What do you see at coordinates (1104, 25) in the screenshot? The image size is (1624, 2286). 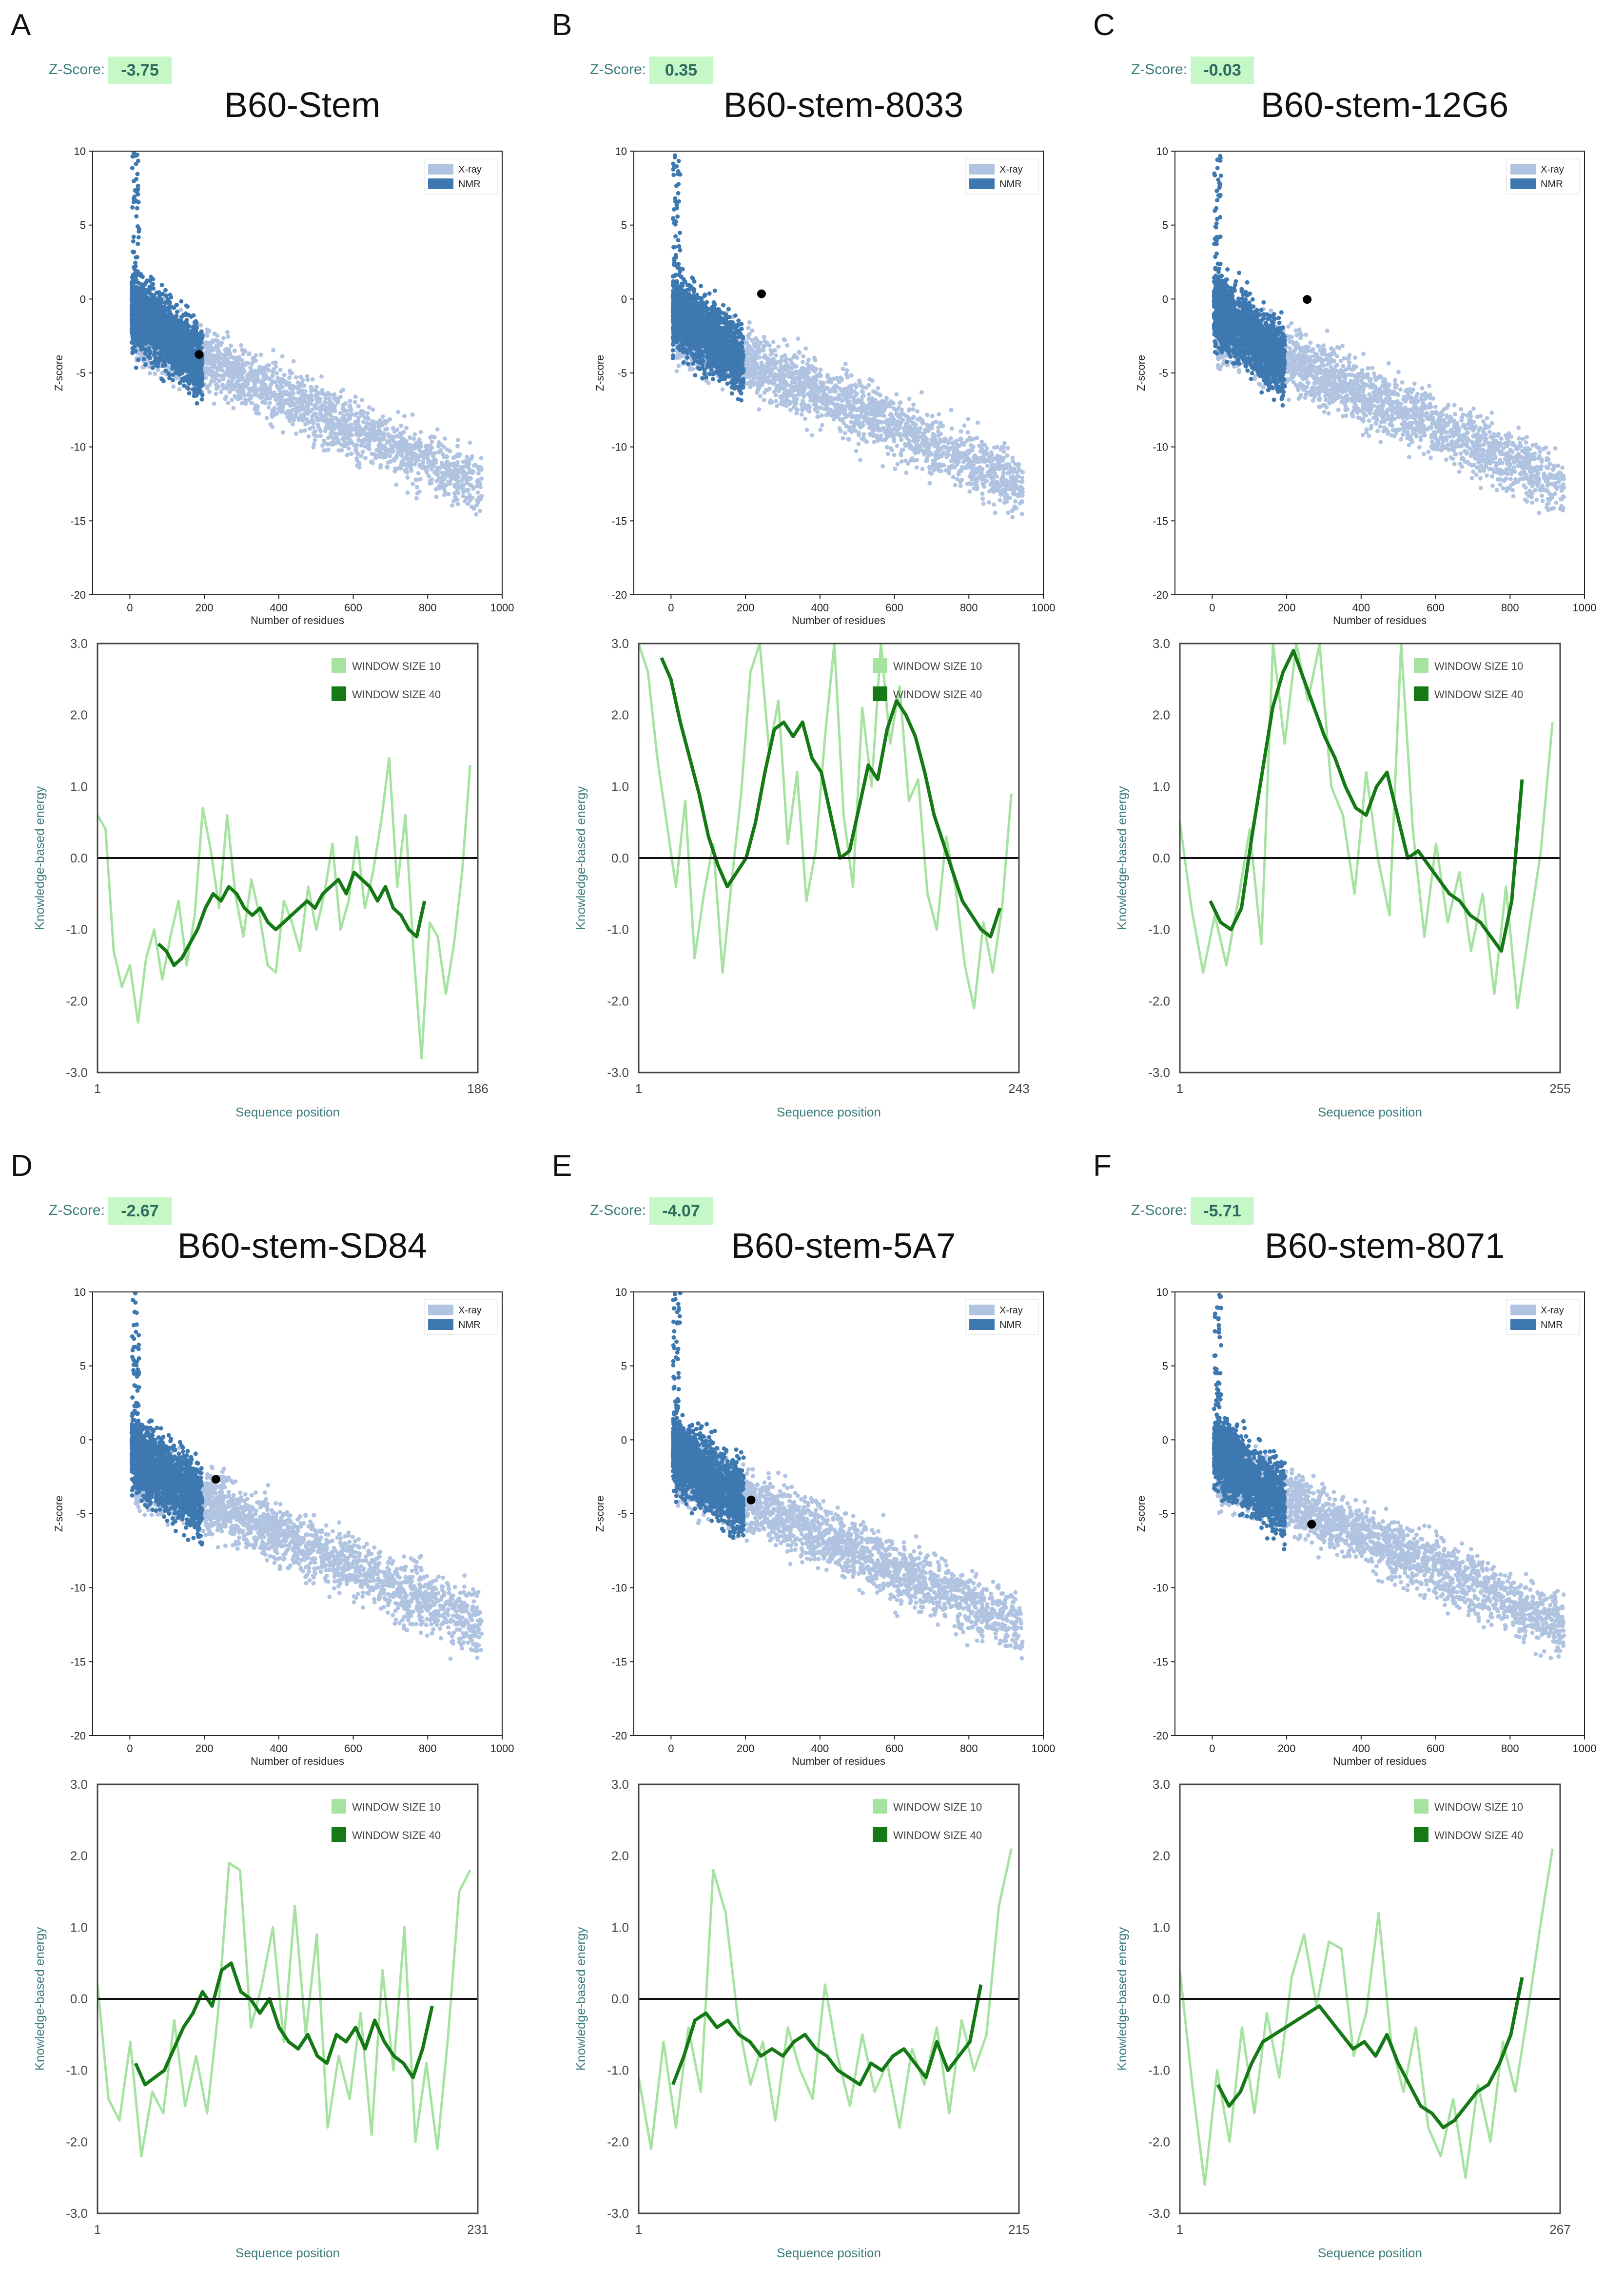 I see `panel-letter: C` at bounding box center [1104, 25].